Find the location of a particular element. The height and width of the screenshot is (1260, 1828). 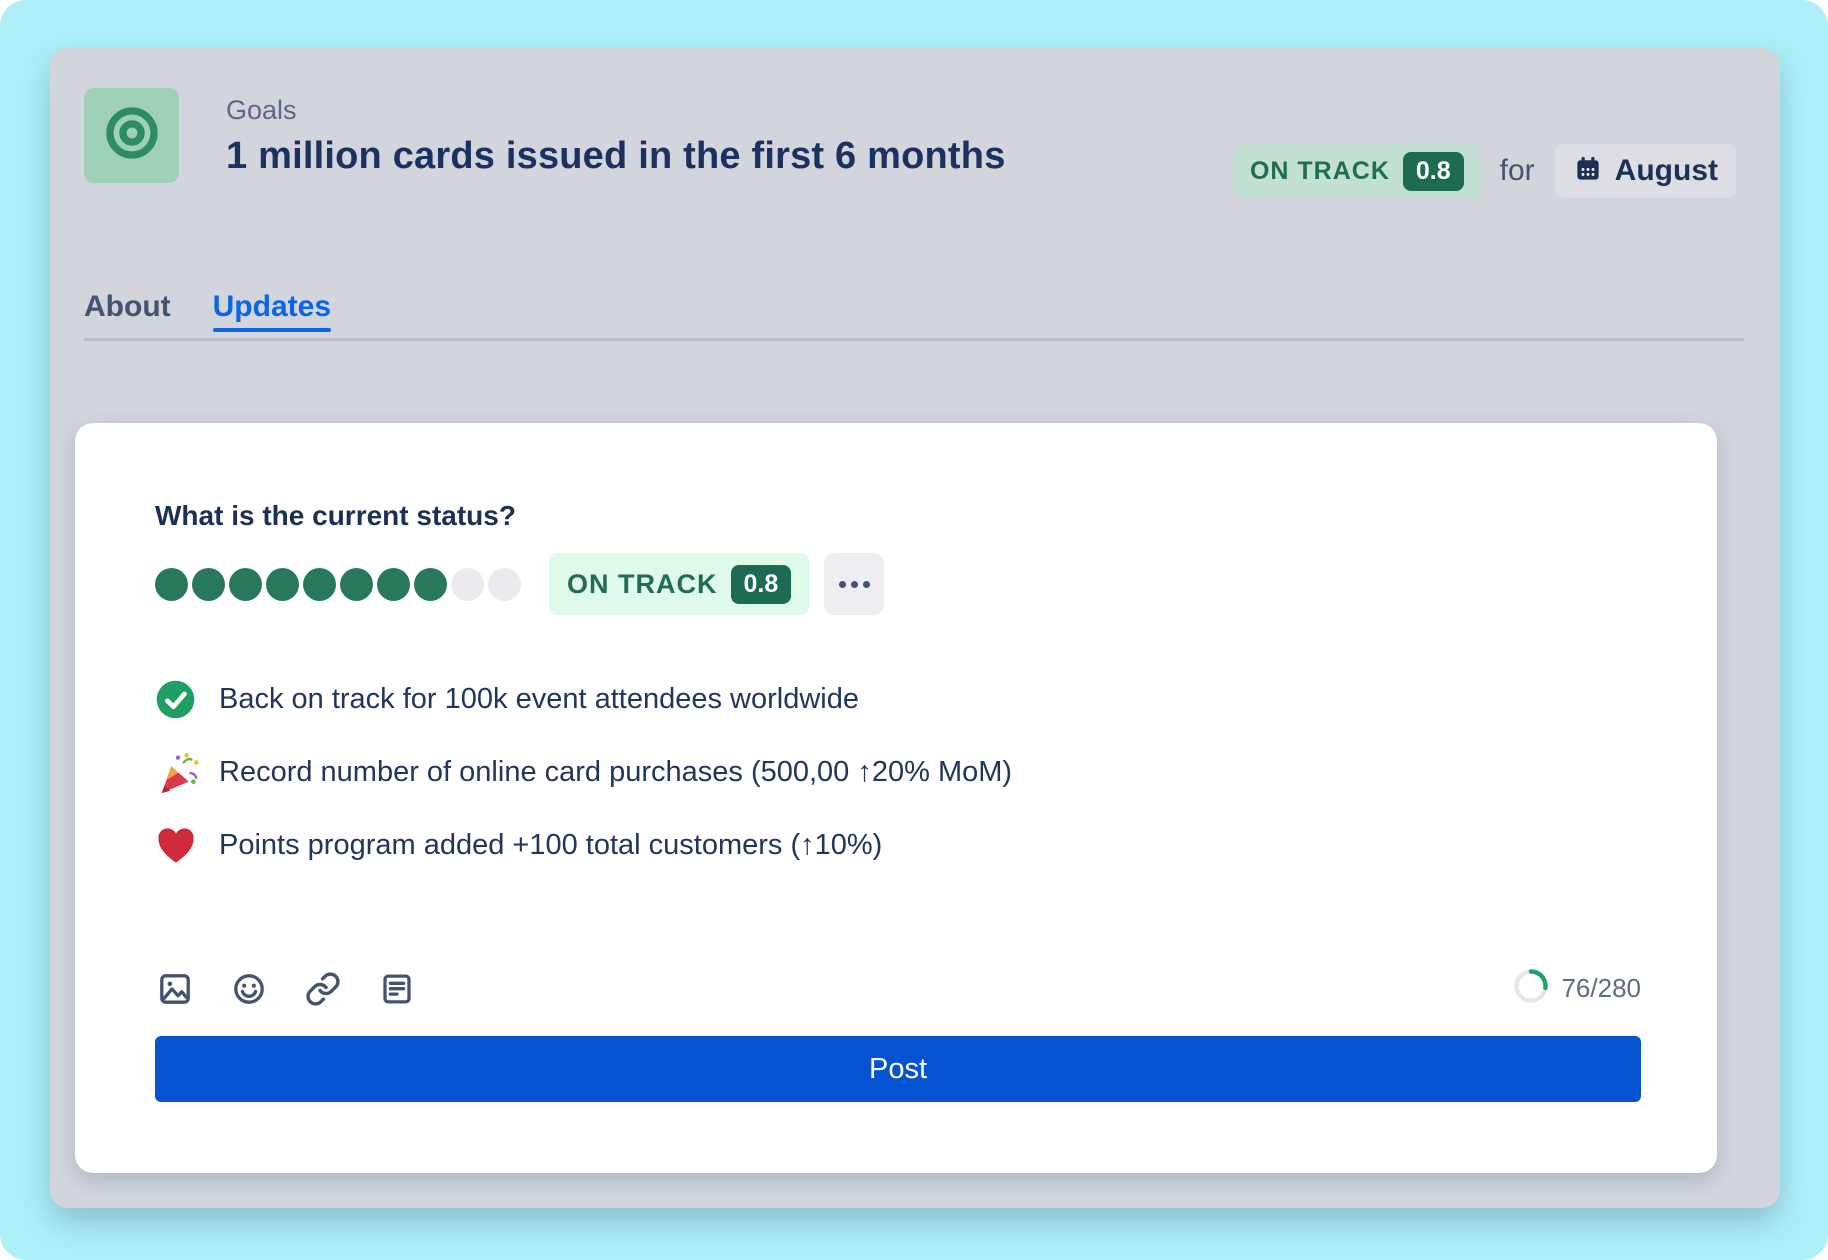

period-selector-button: August is located at coordinates (1645, 171).